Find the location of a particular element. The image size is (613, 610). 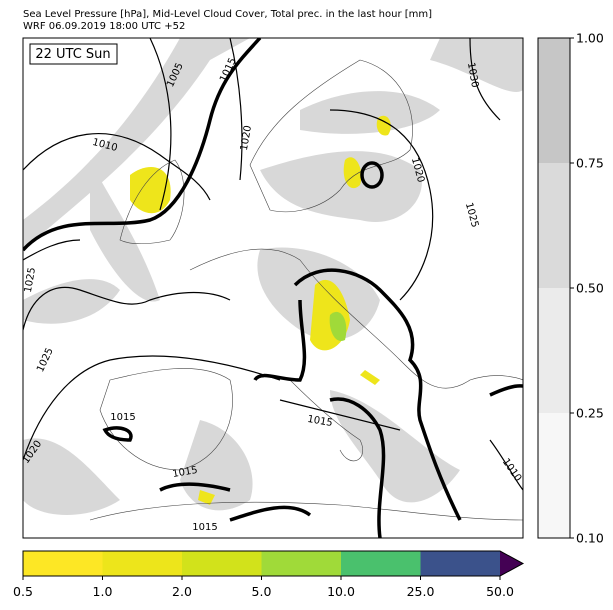

colorbar-frame is located at coordinates (273, 563).